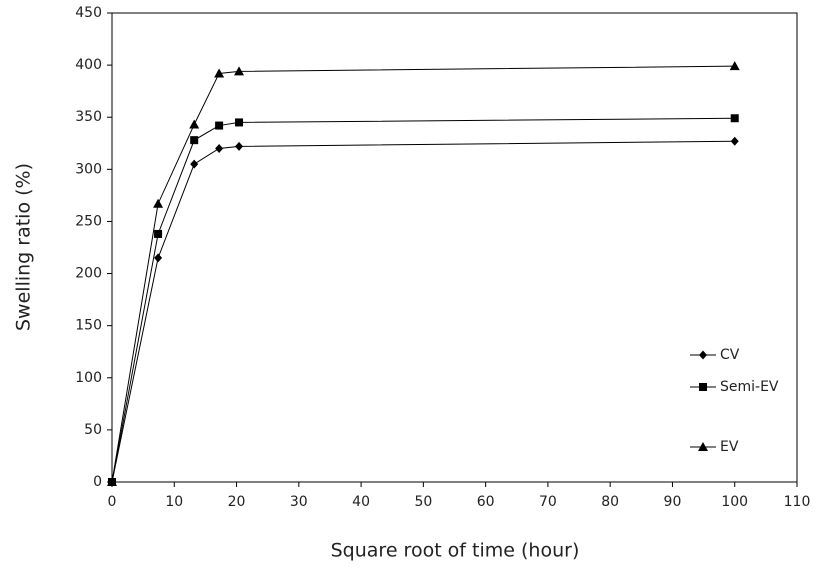  Describe the element at coordinates (88, 326) in the screenshot. I see `y-tick-label: 150` at that location.